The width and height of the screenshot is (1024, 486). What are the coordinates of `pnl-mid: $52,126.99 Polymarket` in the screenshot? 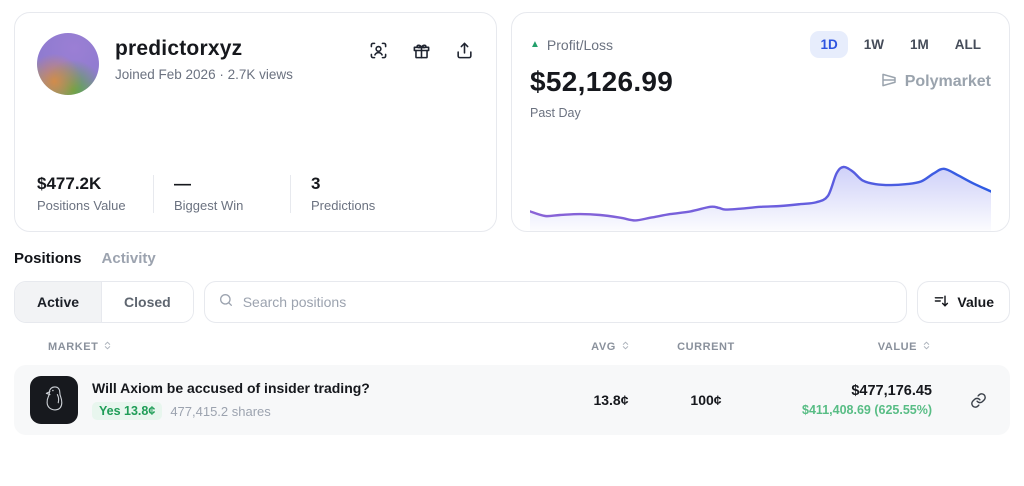 It's located at (760, 82).